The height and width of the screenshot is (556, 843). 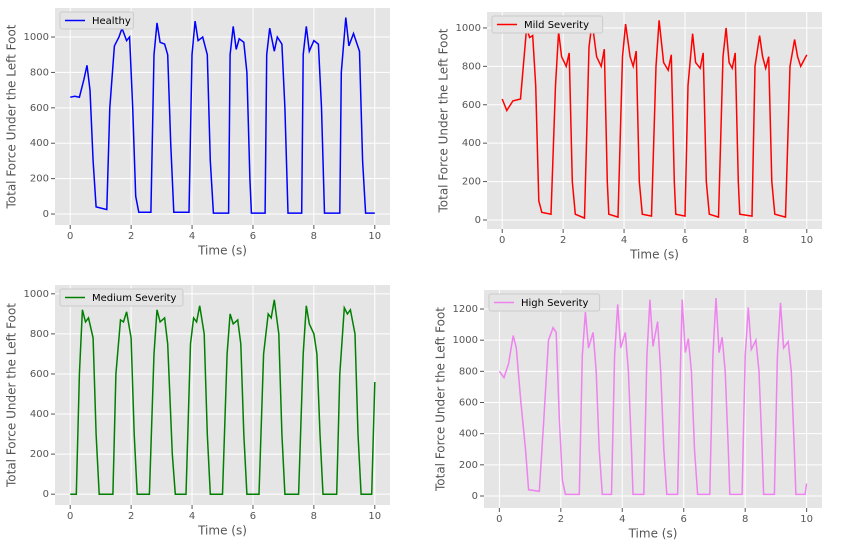 I want to click on legend-label: Healthy, so click(x=111, y=21).